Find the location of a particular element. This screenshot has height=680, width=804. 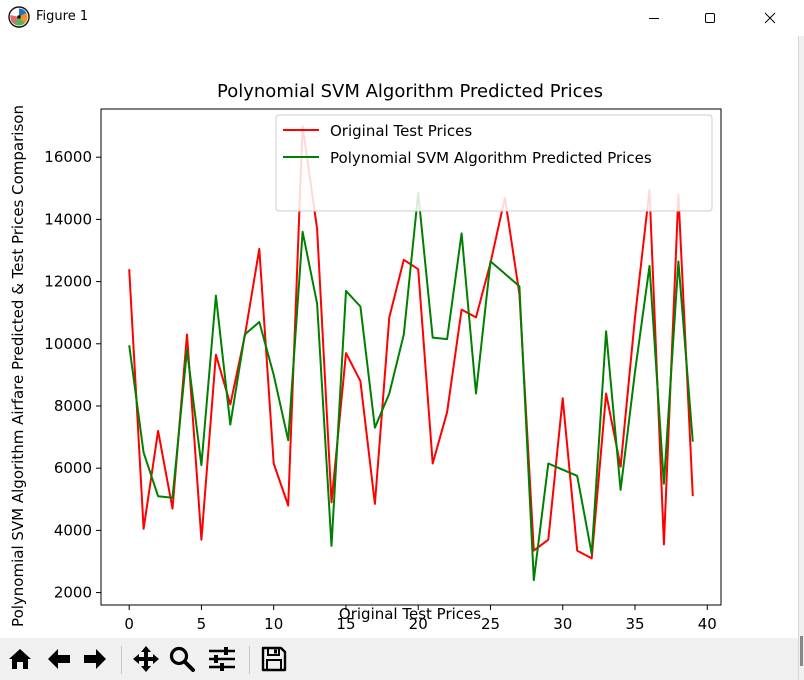

legend-label-original: Original Test Prices is located at coordinates (401, 131).